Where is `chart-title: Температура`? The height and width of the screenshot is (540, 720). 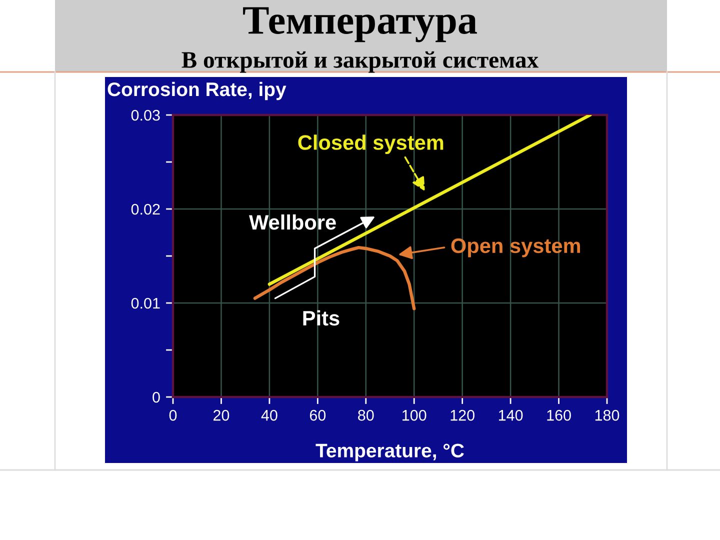
chart-title: Температура is located at coordinates (360, 24).